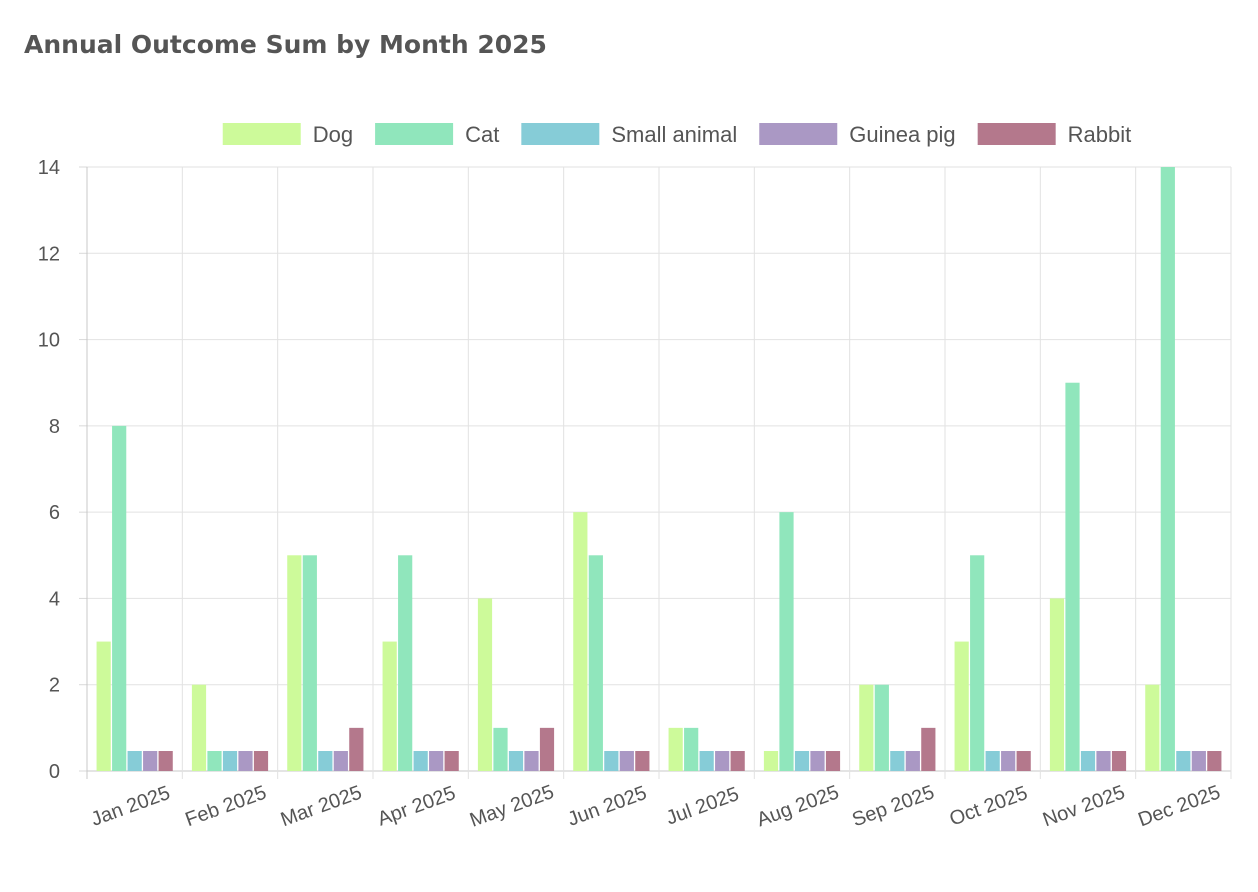 This screenshot has height=892, width=1258. I want to click on y-tick-label: 2, so click(54, 686).